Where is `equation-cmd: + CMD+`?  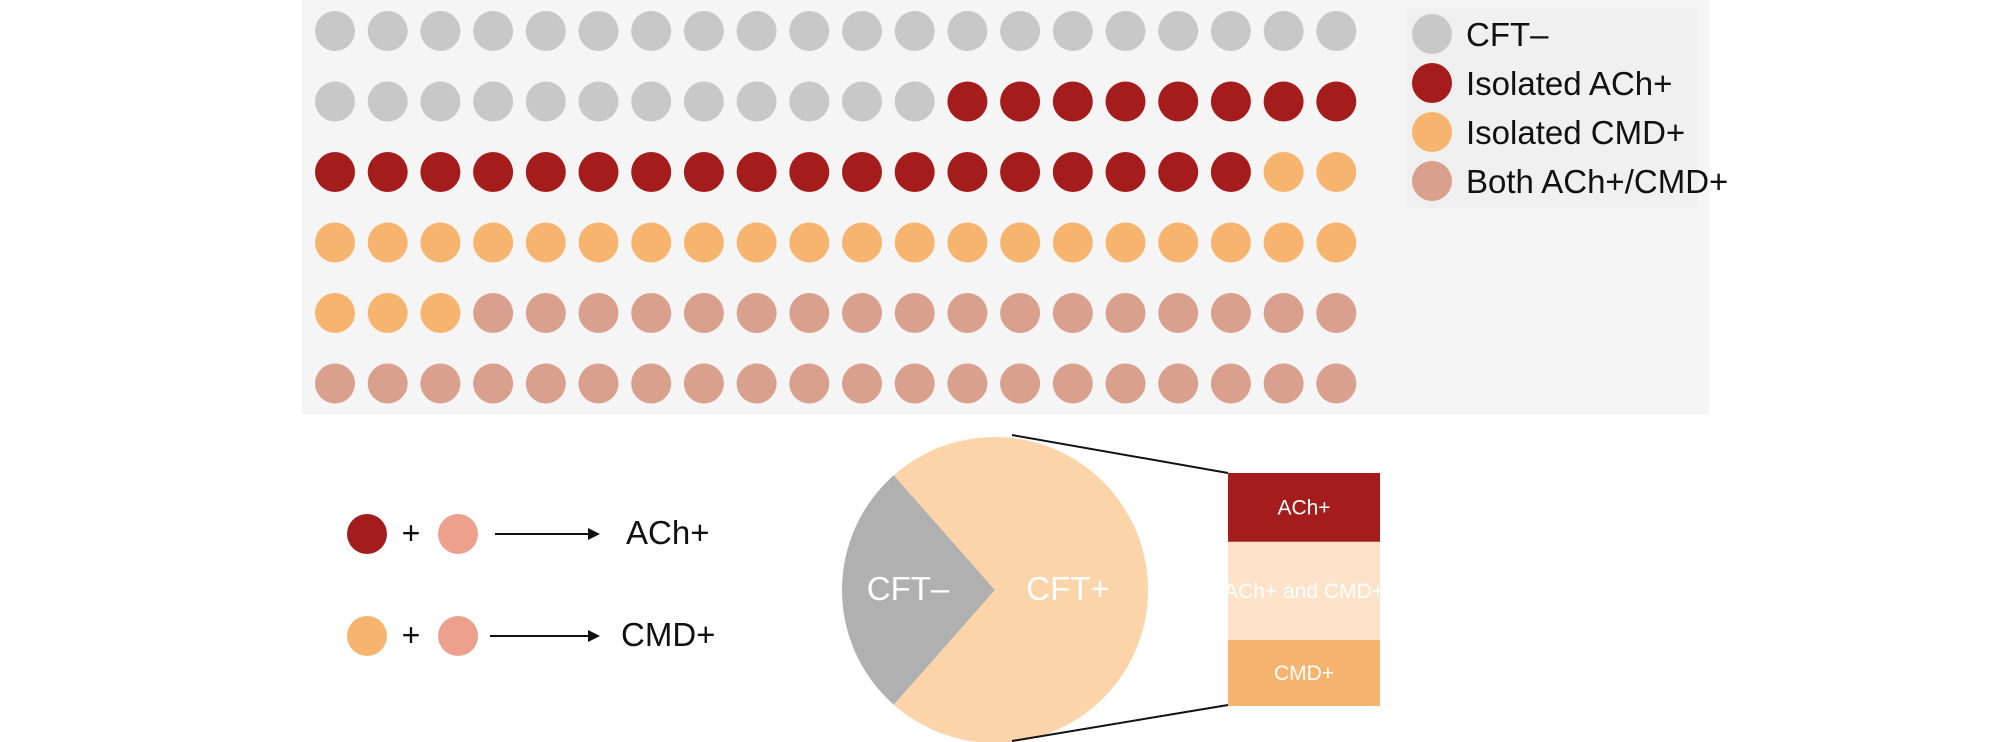
equation-cmd: + CMD+ is located at coordinates (531, 636).